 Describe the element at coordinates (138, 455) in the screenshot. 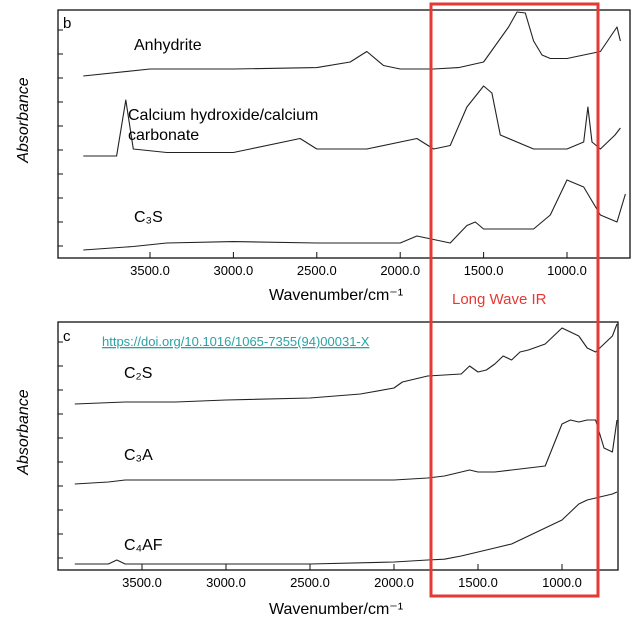

I see `curve-label-c3a: C₃A` at that location.